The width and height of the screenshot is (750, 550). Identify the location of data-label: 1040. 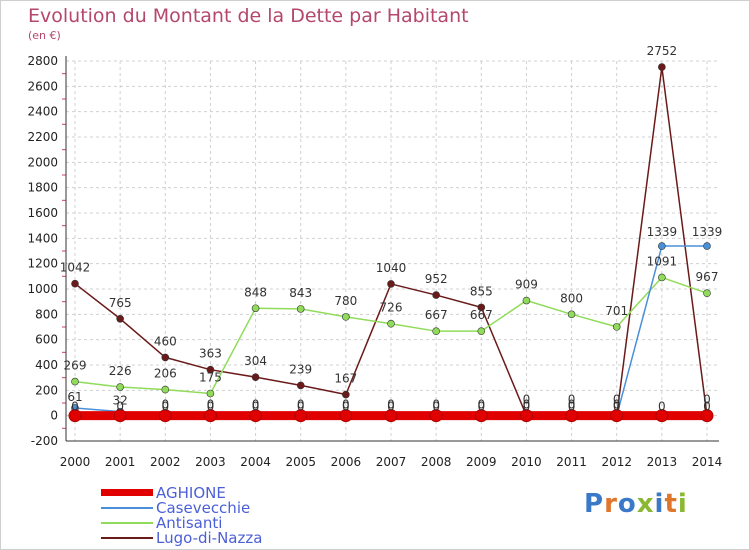
(391, 268).